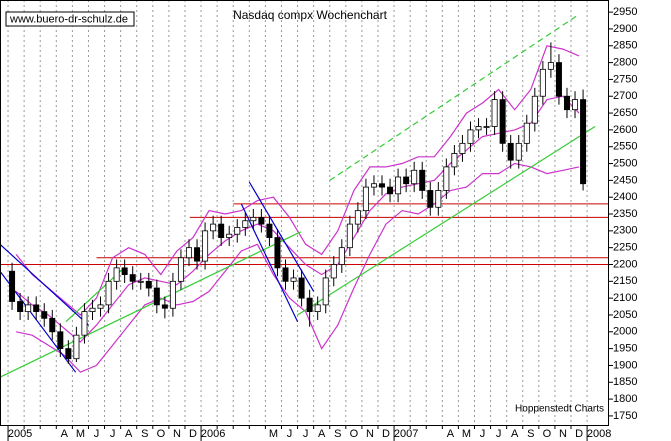  Describe the element at coordinates (625, 231) in the screenshot. I see `y-tick-label: 2300` at that location.